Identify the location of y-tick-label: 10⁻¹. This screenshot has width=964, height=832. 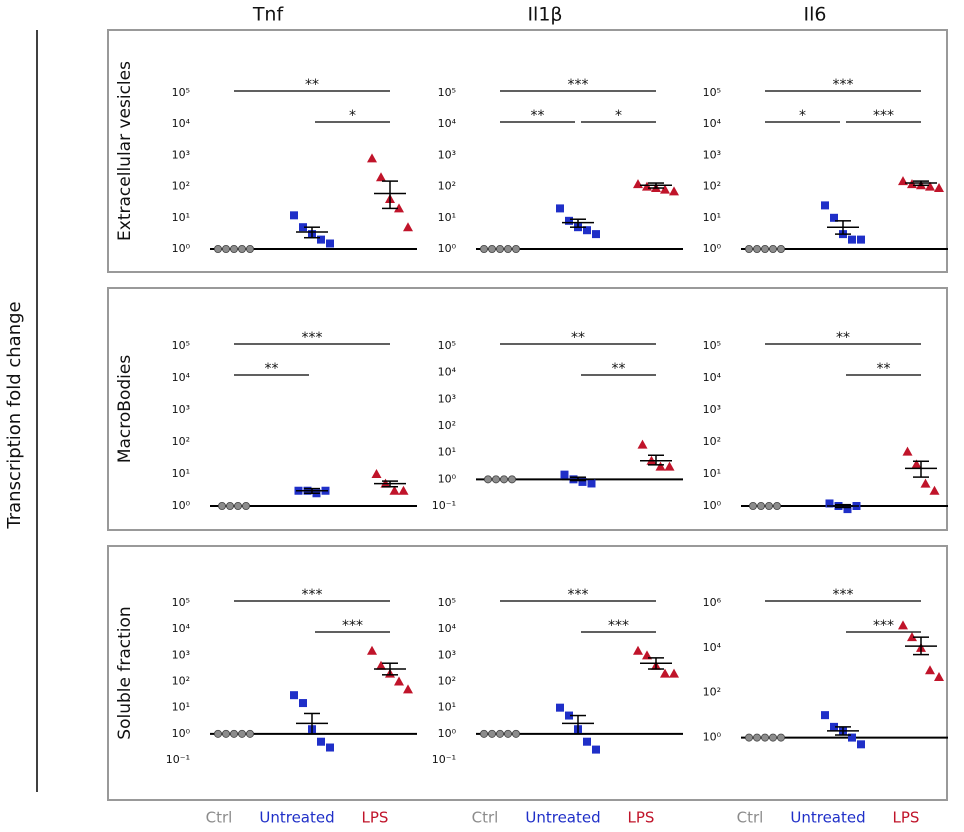
(178, 759).